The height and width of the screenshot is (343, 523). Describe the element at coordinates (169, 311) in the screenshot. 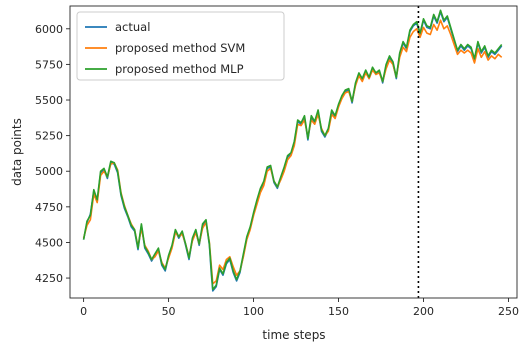

I see `x-tick-label: 50` at that location.